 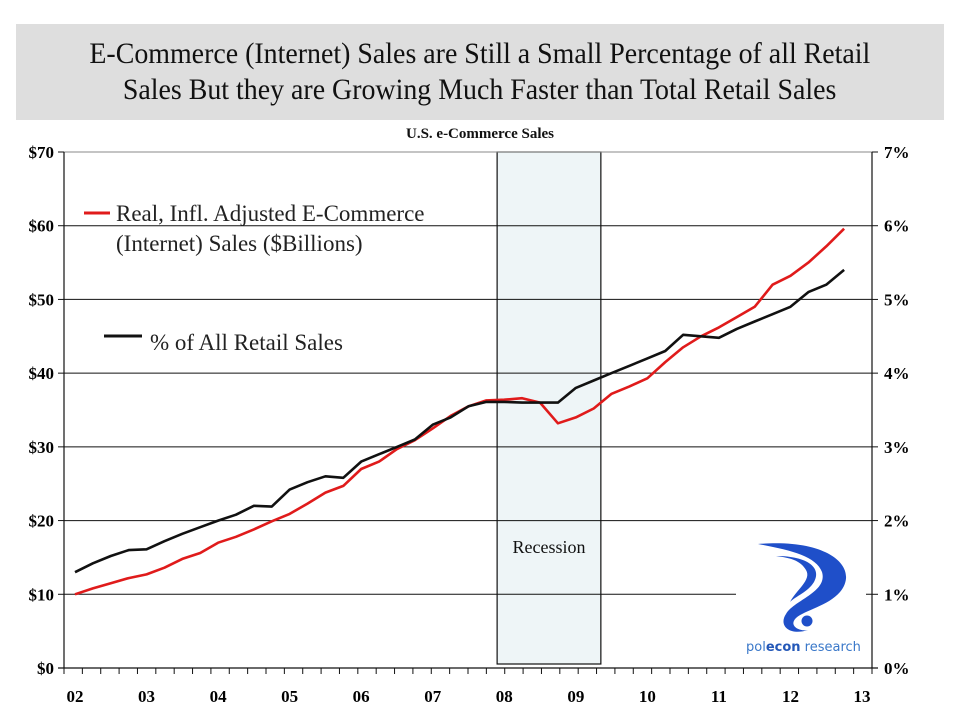 I want to click on y-left-tick-label: $50, so click(x=42, y=299).